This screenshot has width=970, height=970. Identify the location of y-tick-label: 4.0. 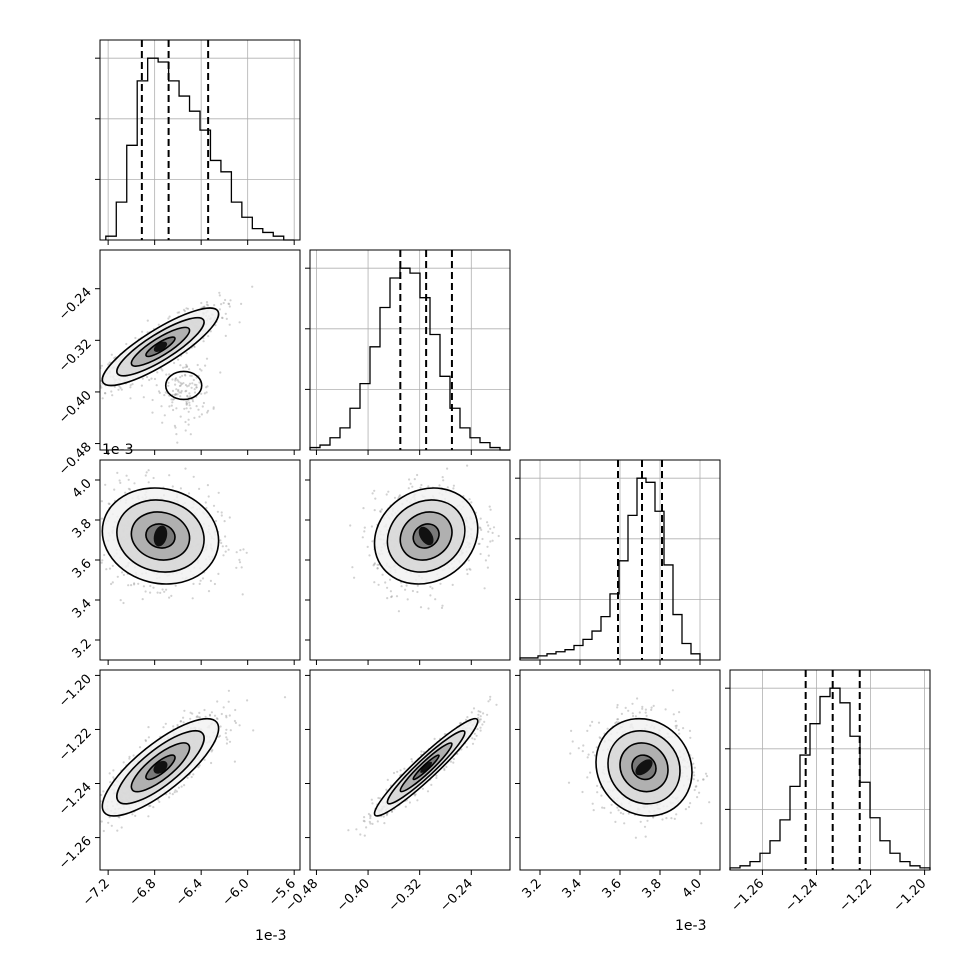
(82, 488).